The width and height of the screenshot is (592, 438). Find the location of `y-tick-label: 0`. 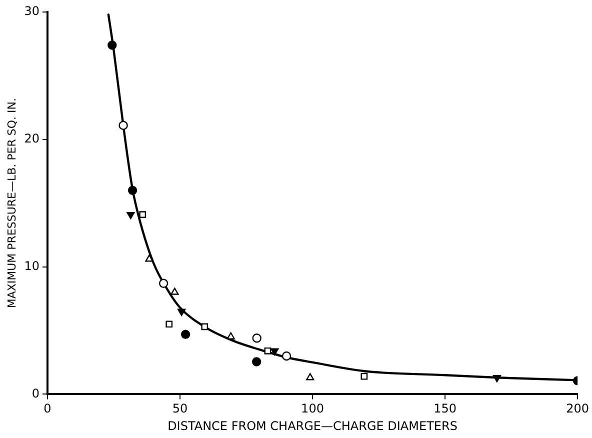

y-tick-label: 0 is located at coordinates (36, 393).